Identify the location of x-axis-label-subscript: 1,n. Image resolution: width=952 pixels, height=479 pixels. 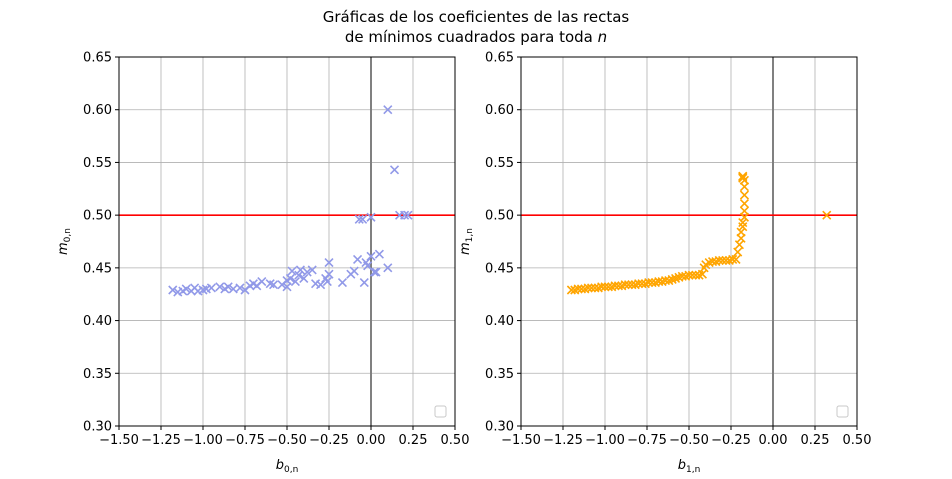
(693, 470).